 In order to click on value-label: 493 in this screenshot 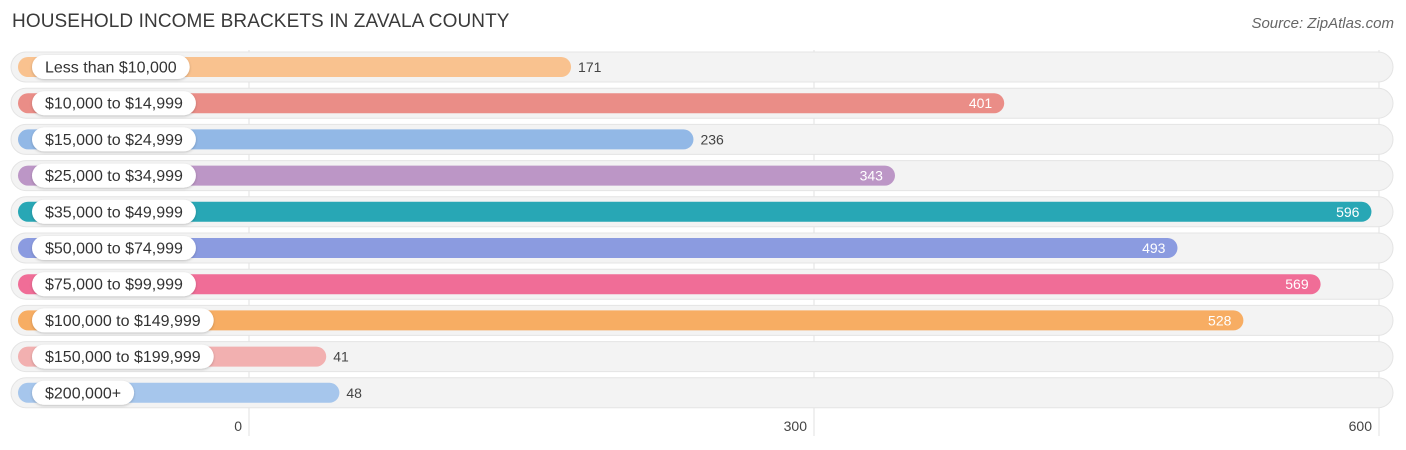, I will do `click(1154, 248)`.